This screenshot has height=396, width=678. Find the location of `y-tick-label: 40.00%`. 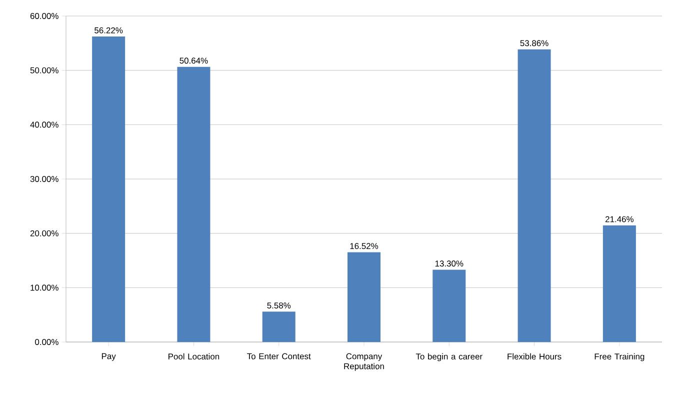

y-tick-label: 40.00% is located at coordinates (44, 125).